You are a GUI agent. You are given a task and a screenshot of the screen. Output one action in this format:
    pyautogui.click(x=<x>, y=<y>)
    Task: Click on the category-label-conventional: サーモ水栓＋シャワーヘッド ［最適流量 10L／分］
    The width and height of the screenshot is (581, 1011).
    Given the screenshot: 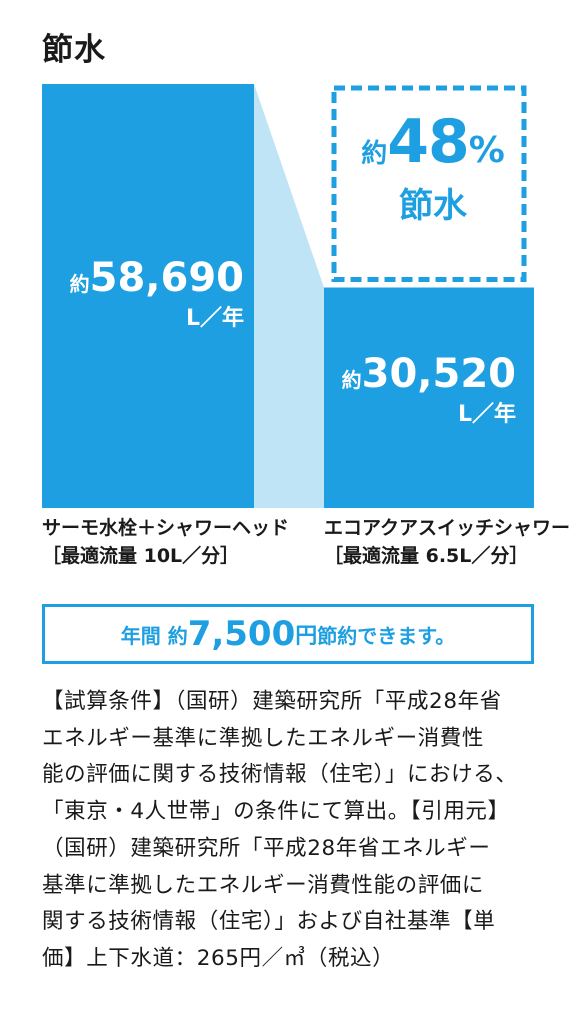 What is the action you would take?
    pyautogui.click(x=166, y=542)
    